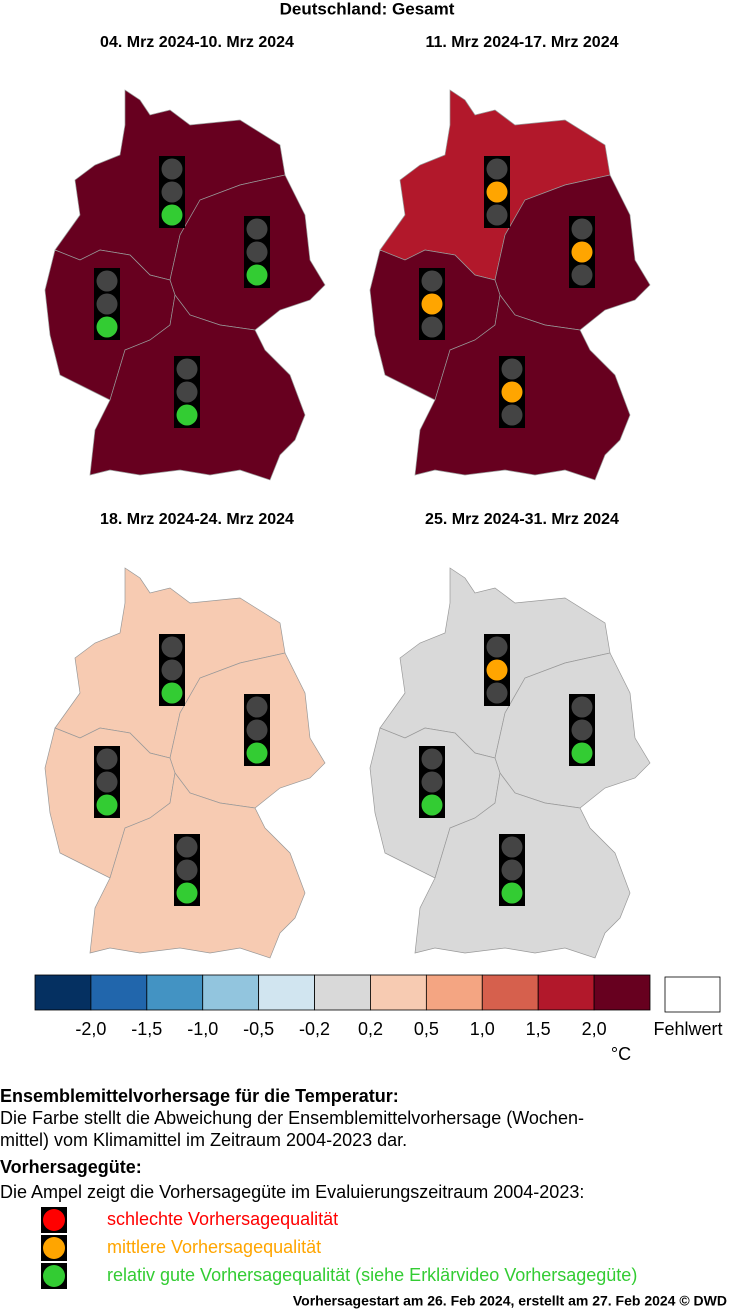  Describe the element at coordinates (692, 994) in the screenshot. I see `missing-box` at that location.